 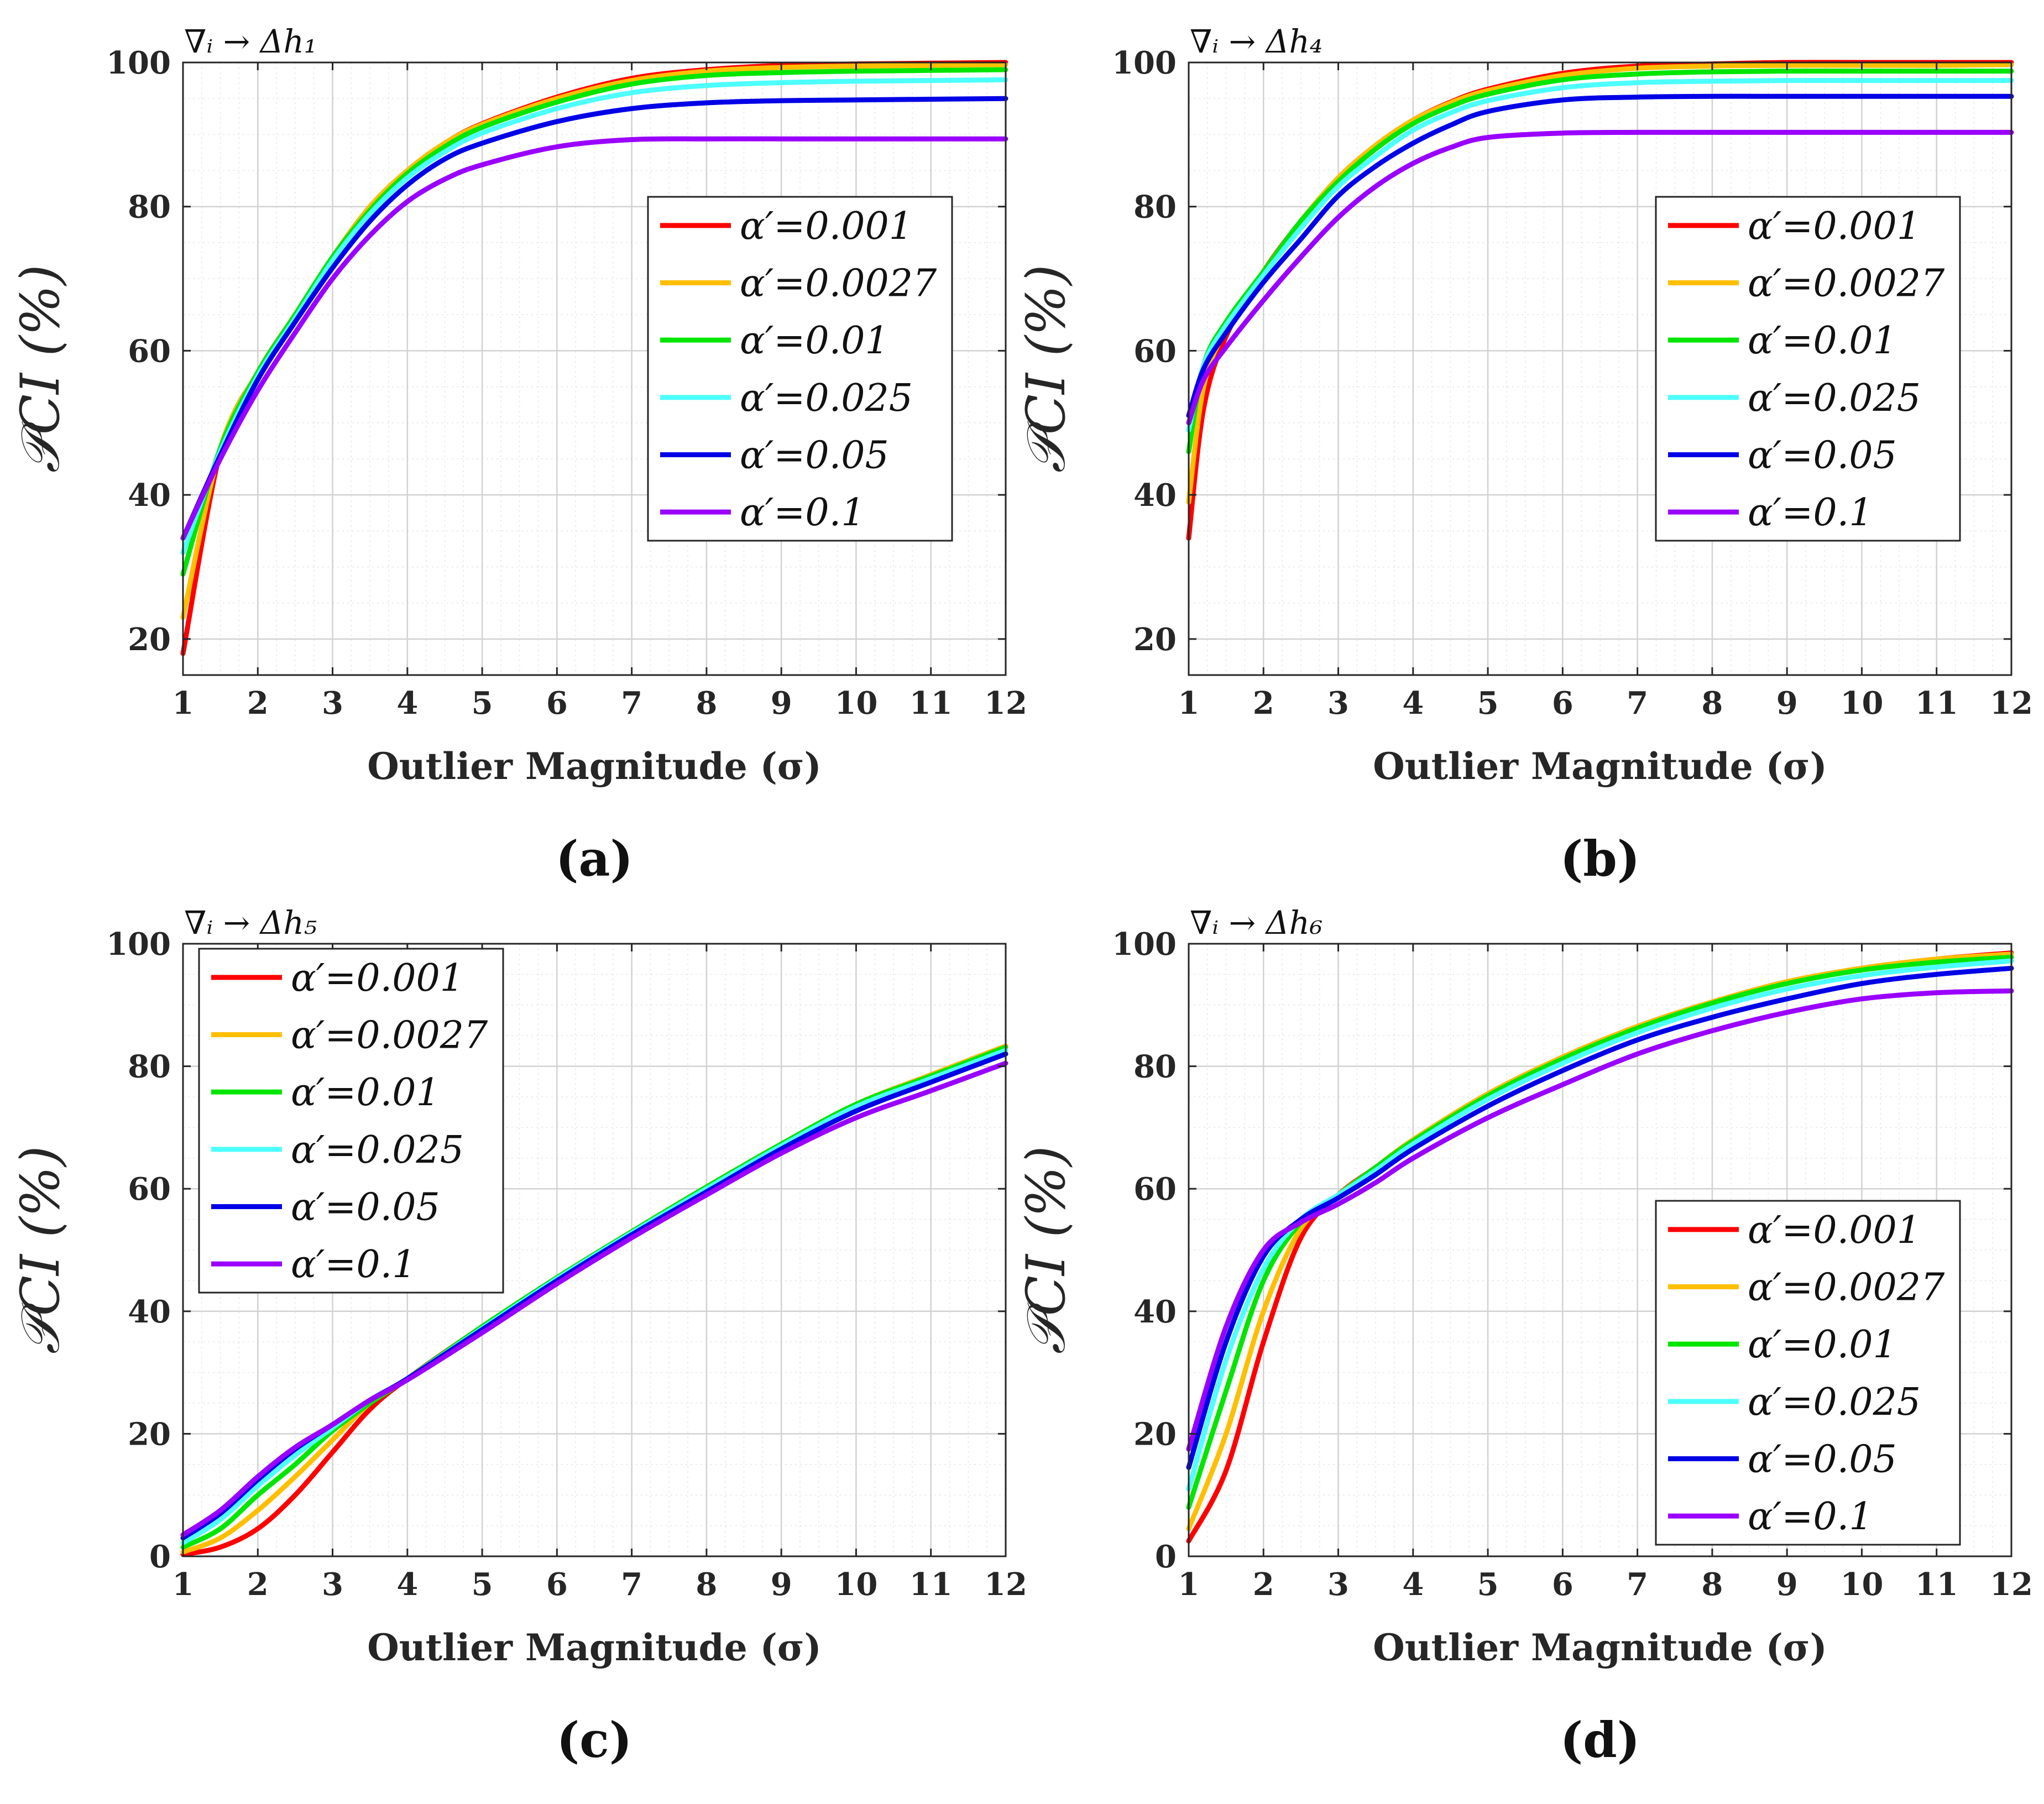 I want to click on tick-marks, so click(x=1600, y=1250).